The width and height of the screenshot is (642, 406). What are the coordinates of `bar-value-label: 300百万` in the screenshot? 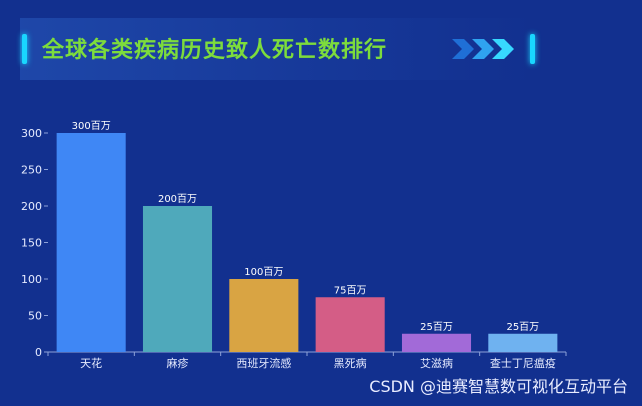 It's located at (91, 126).